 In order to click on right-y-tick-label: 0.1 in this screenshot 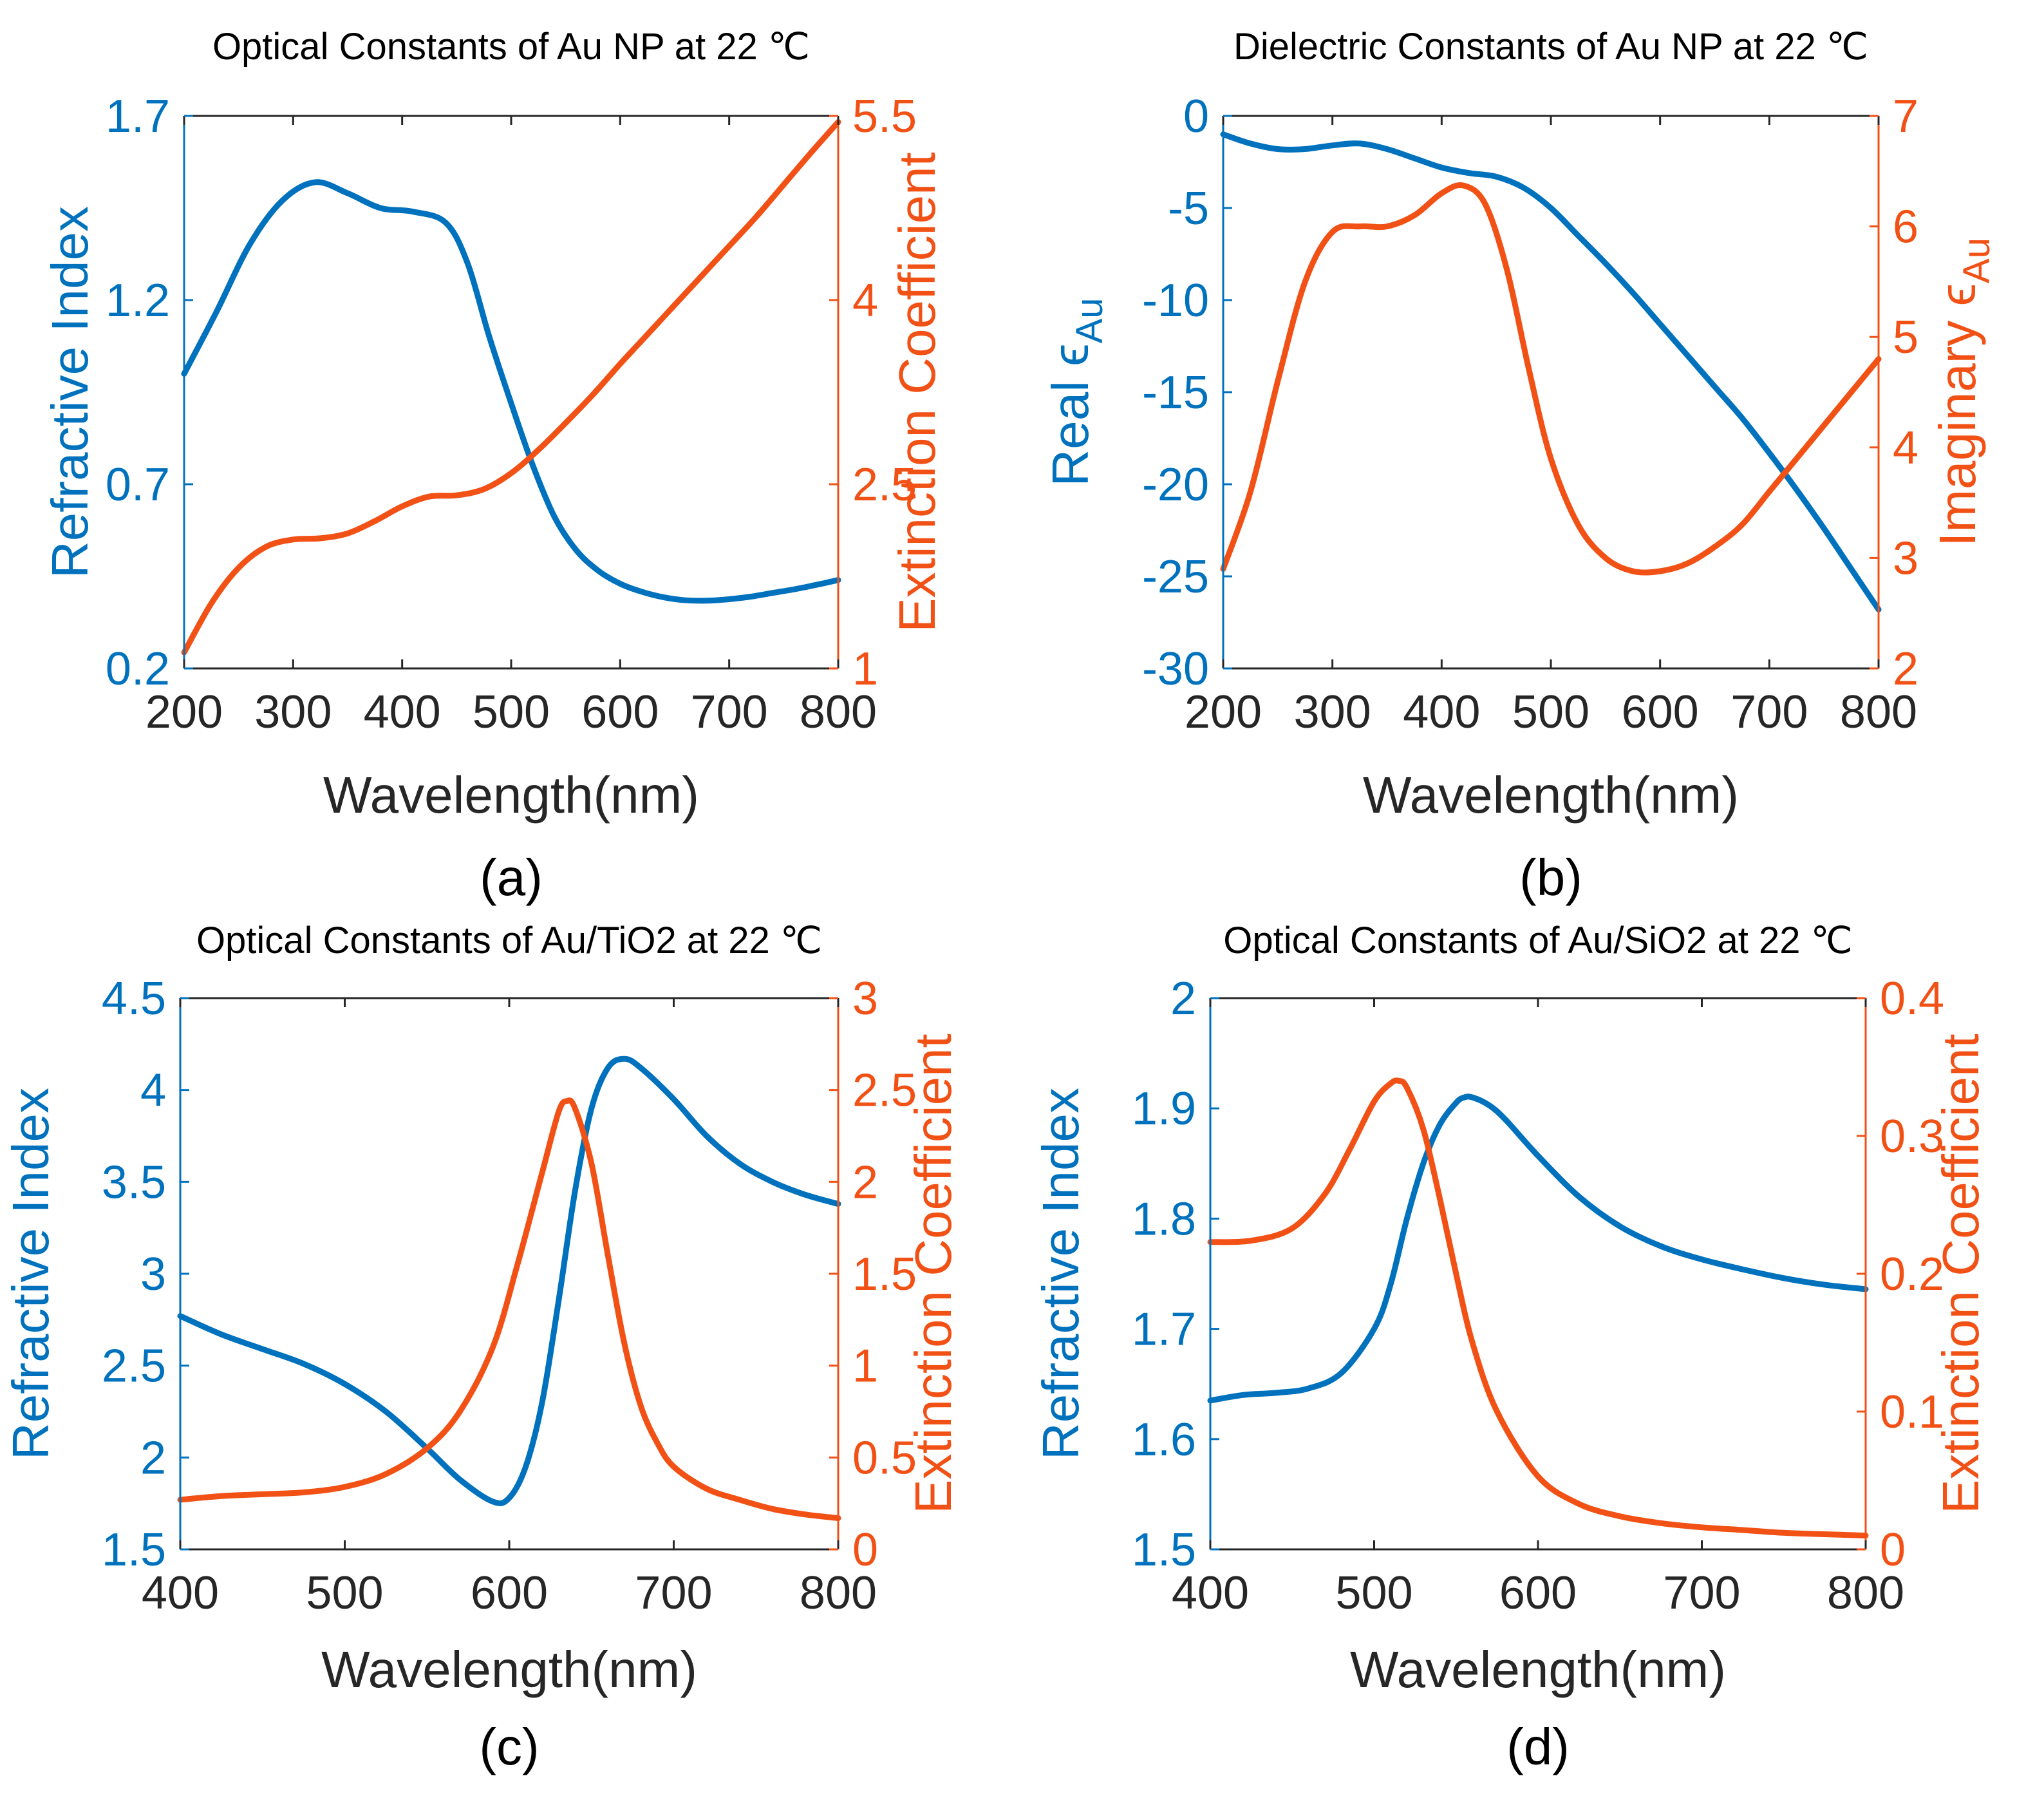, I will do `click(1912, 1412)`.